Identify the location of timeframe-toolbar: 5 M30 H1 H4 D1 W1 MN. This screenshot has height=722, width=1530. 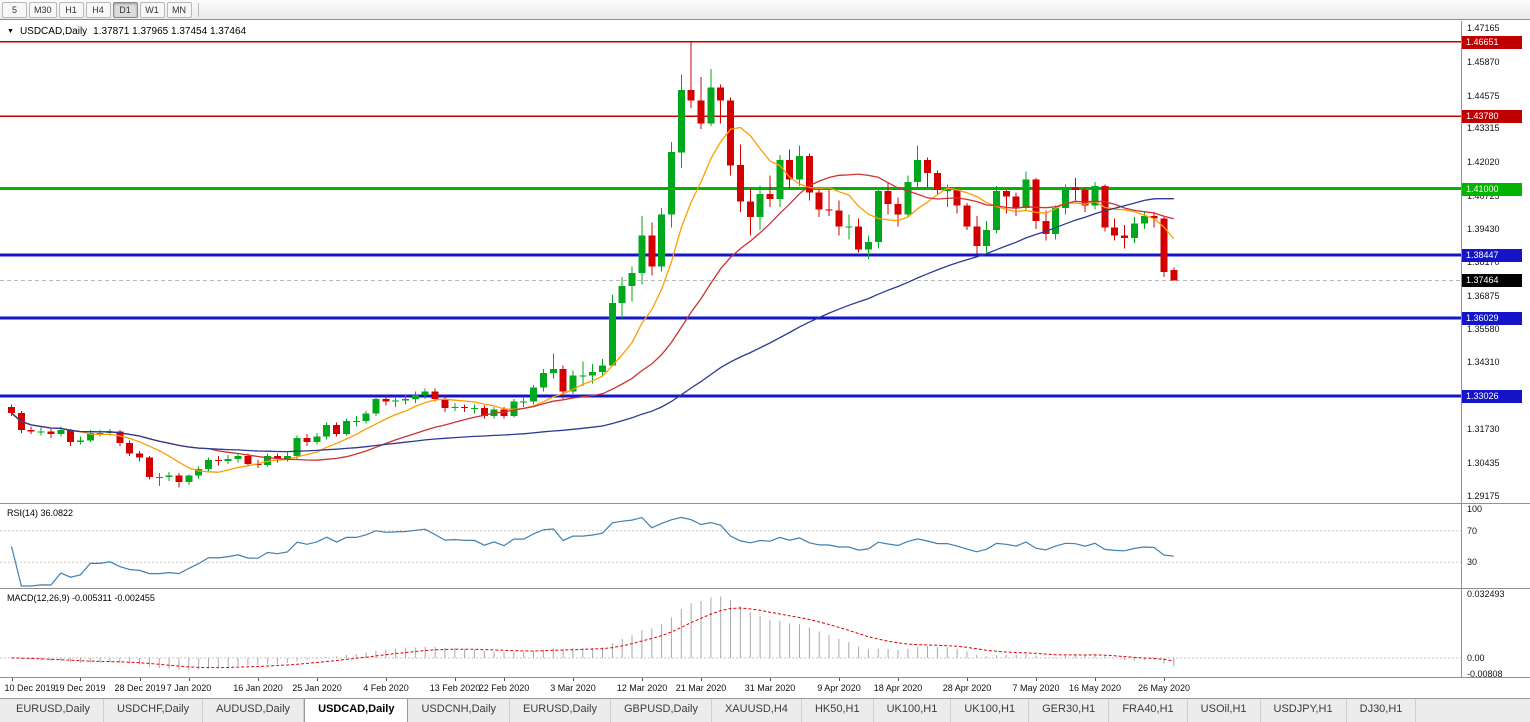
(765, 10).